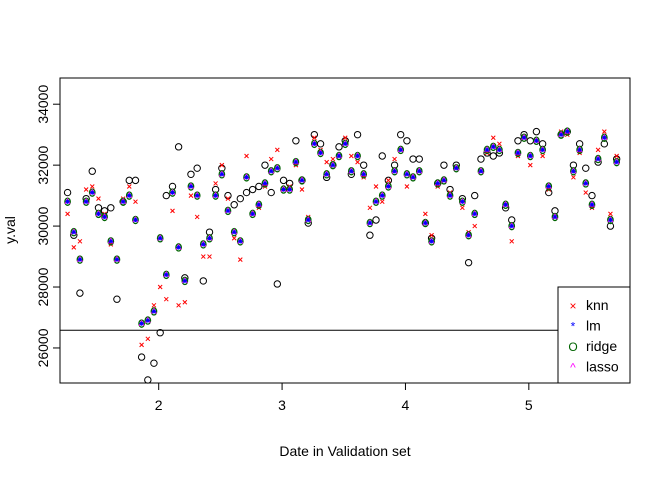 The width and height of the screenshot is (672, 485). What do you see at coordinates (43, 286) in the screenshot?
I see `y-tick-label: 28000` at bounding box center [43, 286].